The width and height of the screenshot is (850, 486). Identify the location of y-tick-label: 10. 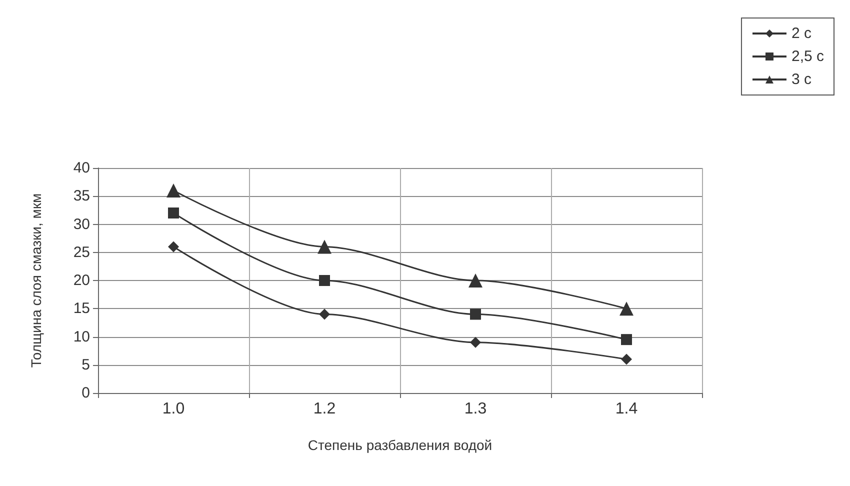
(81, 337).